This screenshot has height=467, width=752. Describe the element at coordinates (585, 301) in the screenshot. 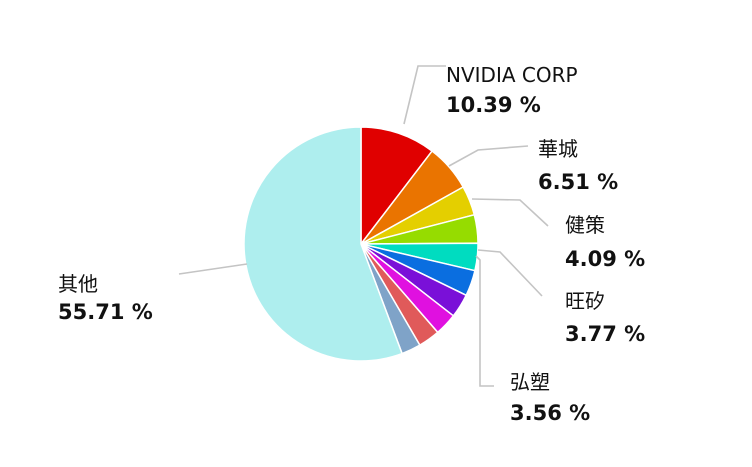

I see `slice-label-name: 旺矽` at that location.